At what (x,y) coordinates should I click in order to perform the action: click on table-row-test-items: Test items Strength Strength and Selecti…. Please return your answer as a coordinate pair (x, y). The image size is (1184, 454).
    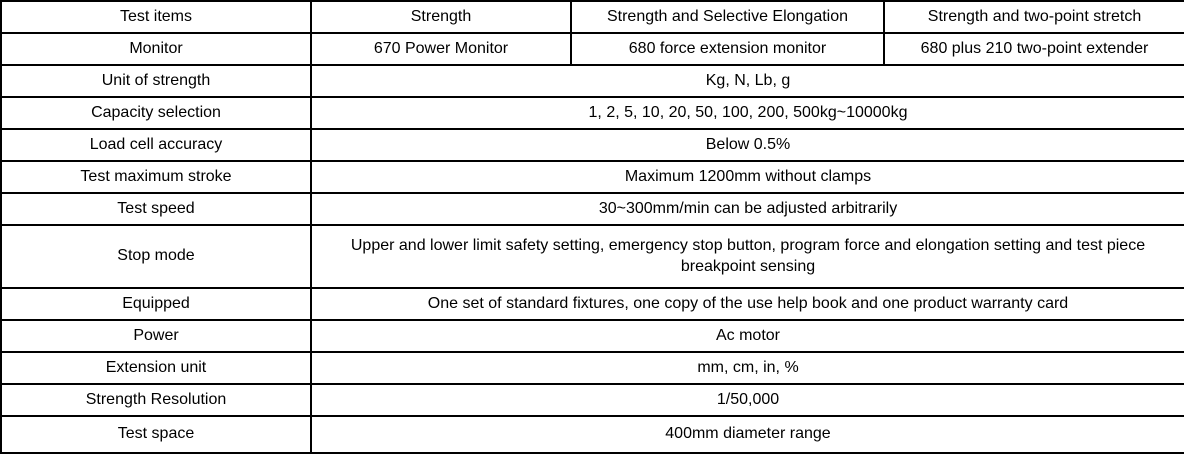
    Looking at the image, I should click on (592, 17).